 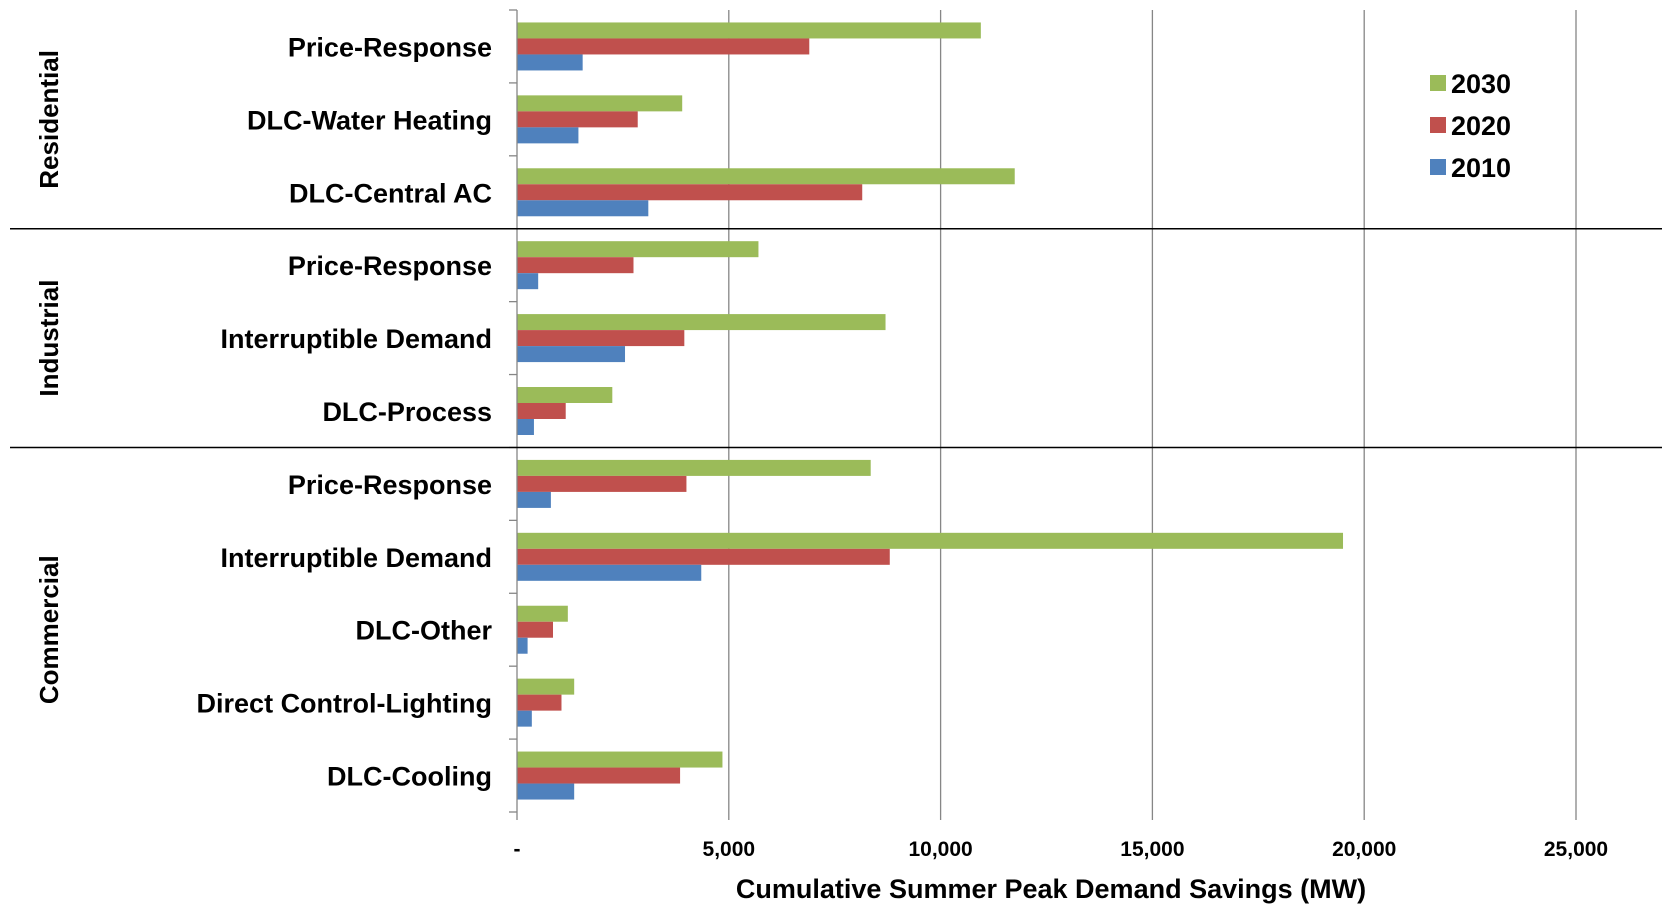 What do you see at coordinates (390, 485) in the screenshot?
I see `category-label-price-response-6: Price-Response` at bounding box center [390, 485].